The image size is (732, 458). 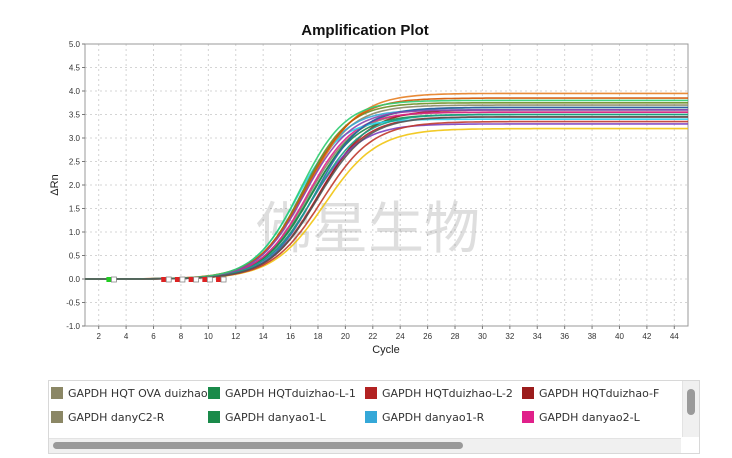 What do you see at coordinates (290, 393) in the screenshot?
I see `legend-label: GAPDH HQTduizhao-L-1` at bounding box center [290, 393].